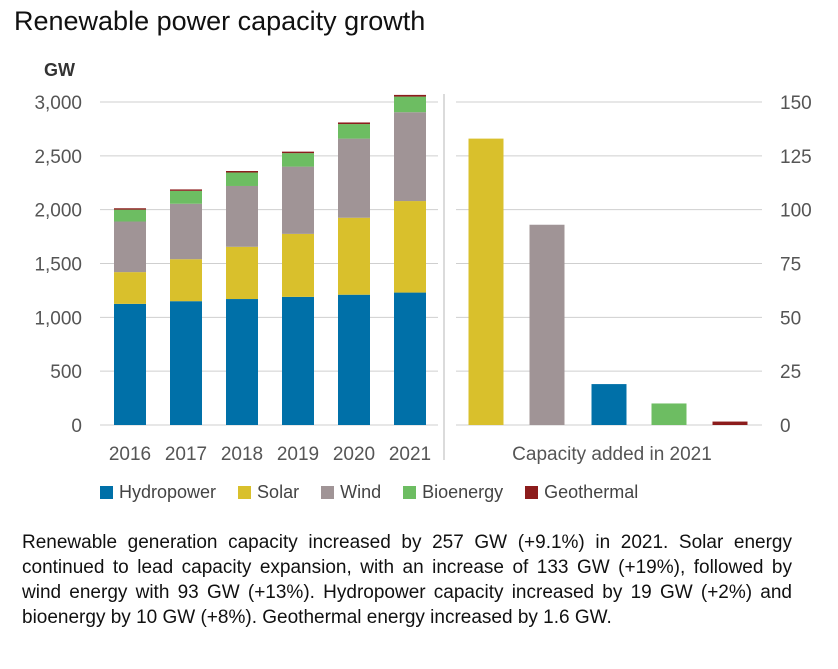  Describe the element at coordinates (66, 372) in the screenshot. I see `left-y-tick-label: 500` at that location.